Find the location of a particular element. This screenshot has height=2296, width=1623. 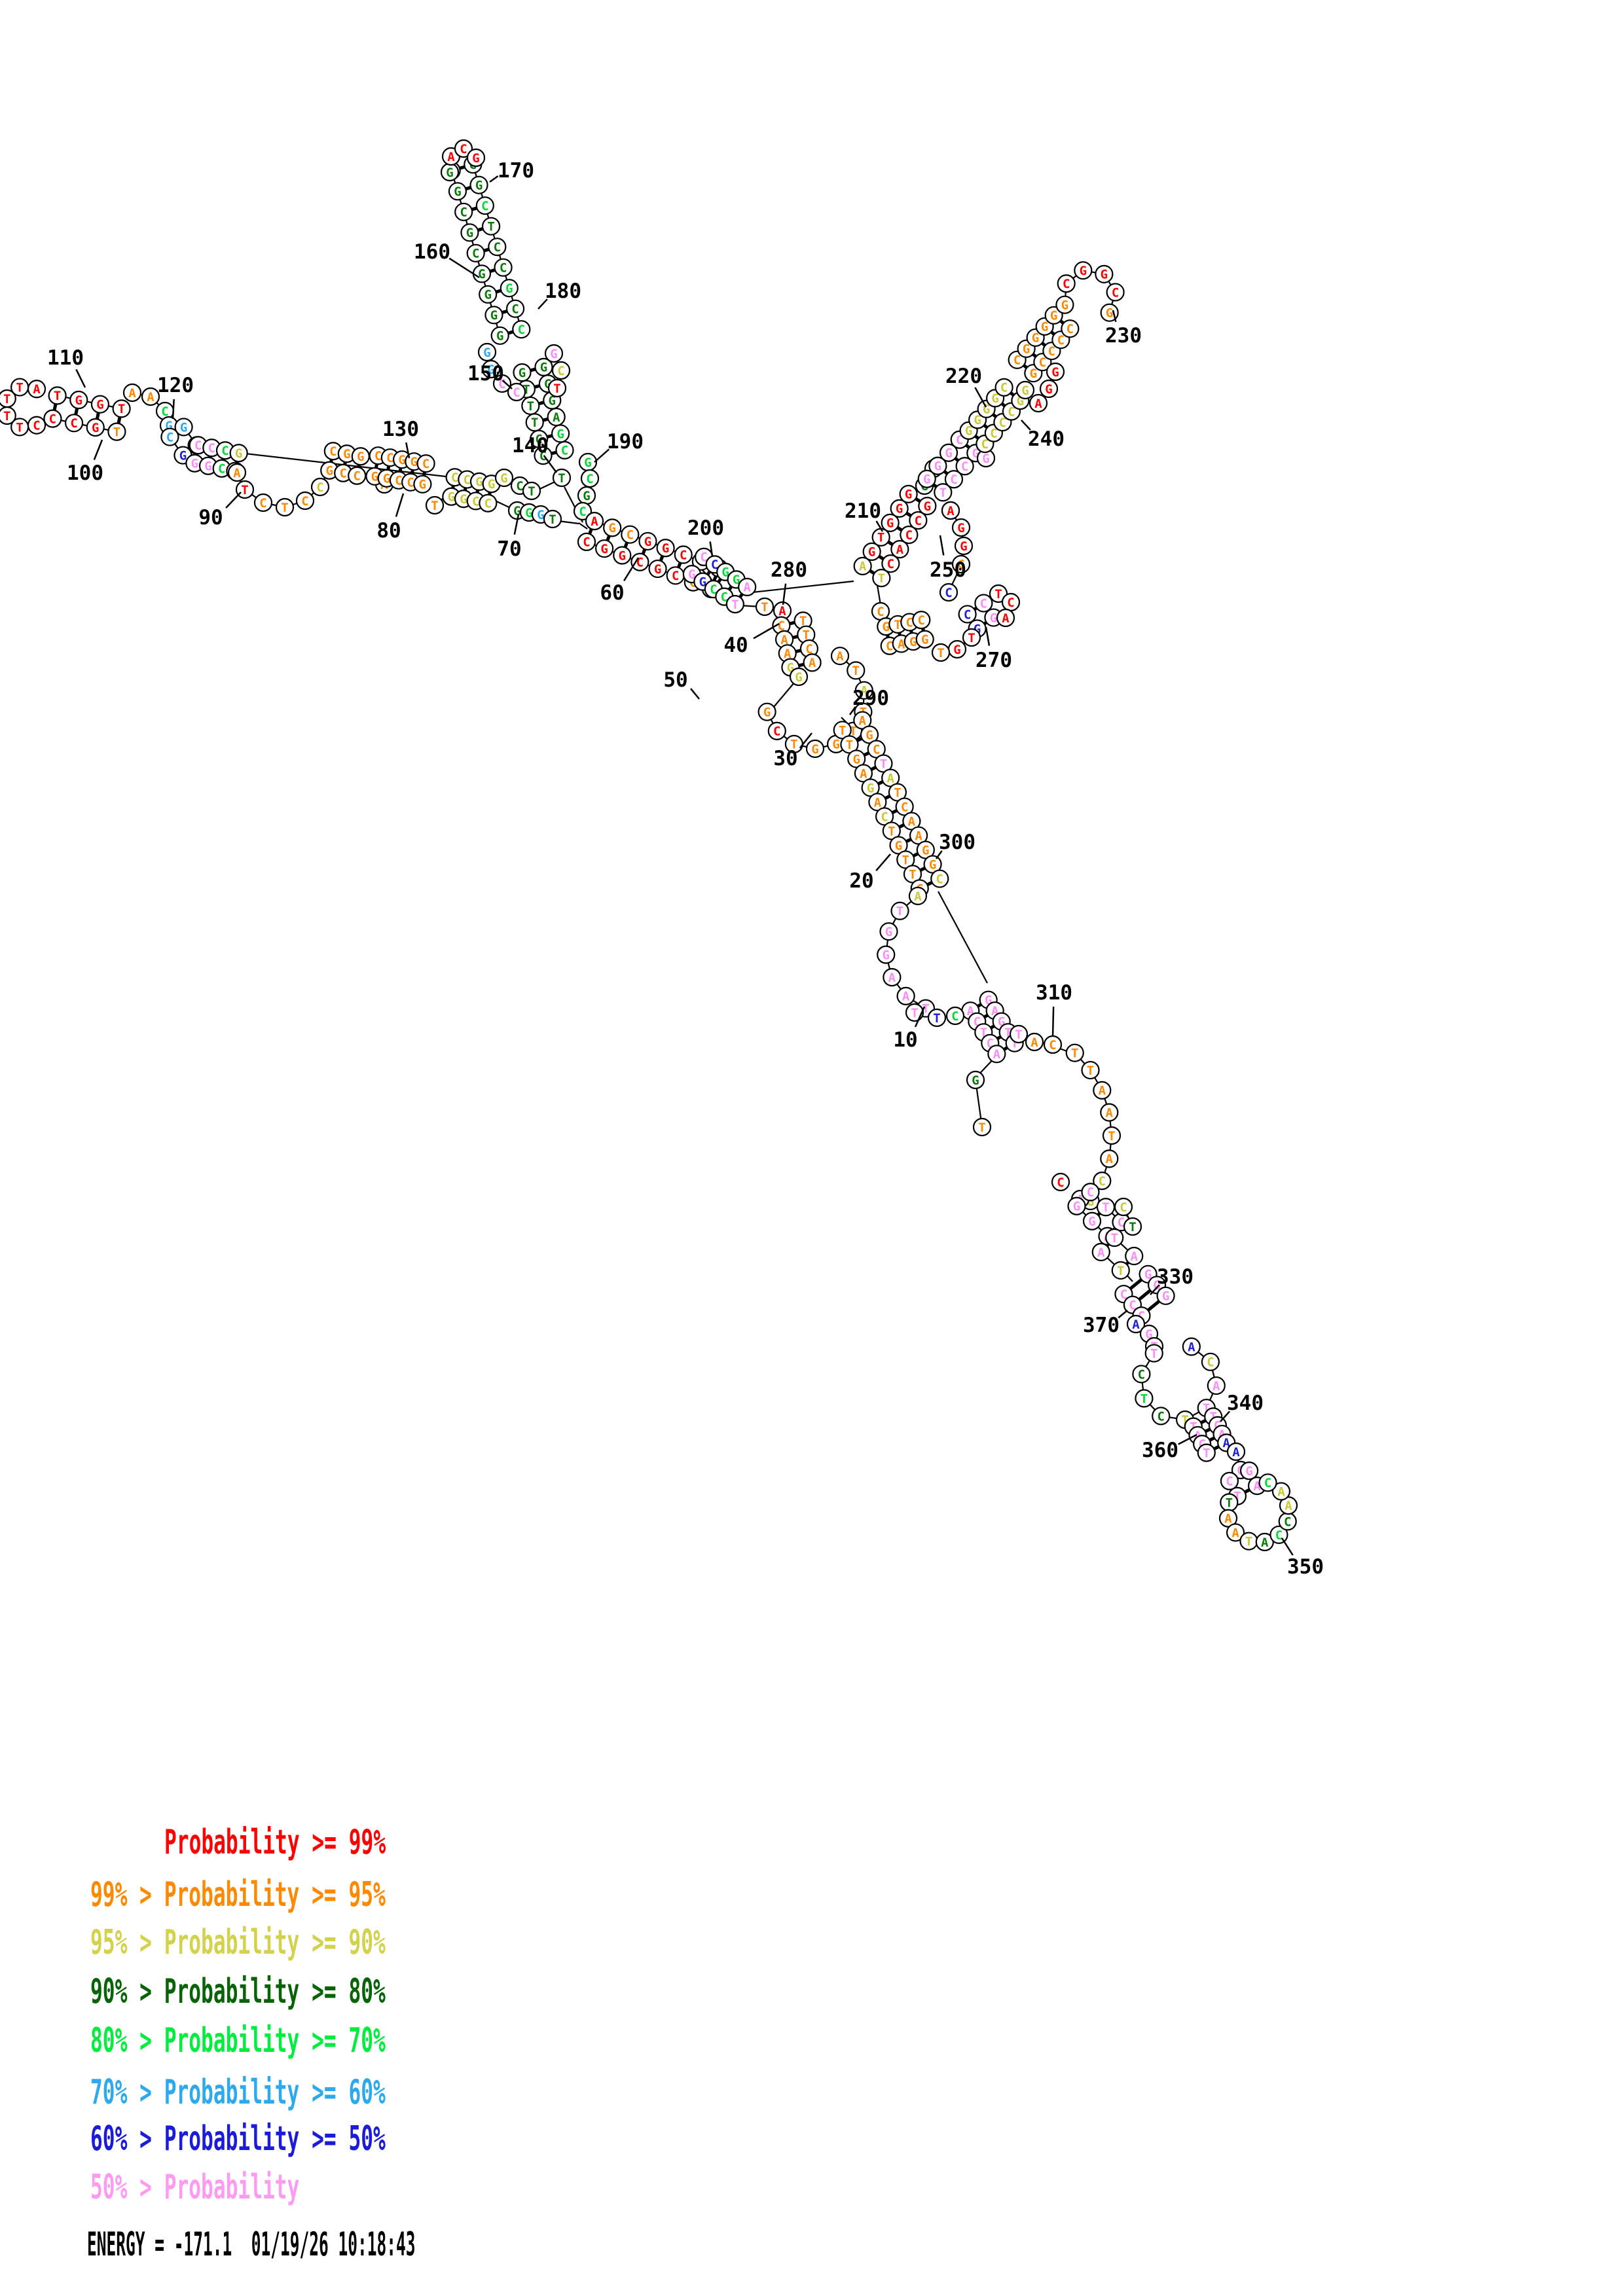

position-label-350: 350 is located at coordinates (1302, 1558).